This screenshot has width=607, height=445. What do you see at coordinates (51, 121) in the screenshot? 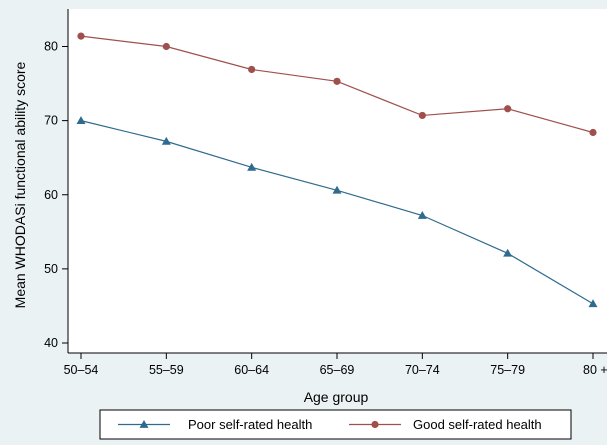
I see `y-tick-label: 70` at bounding box center [51, 121].